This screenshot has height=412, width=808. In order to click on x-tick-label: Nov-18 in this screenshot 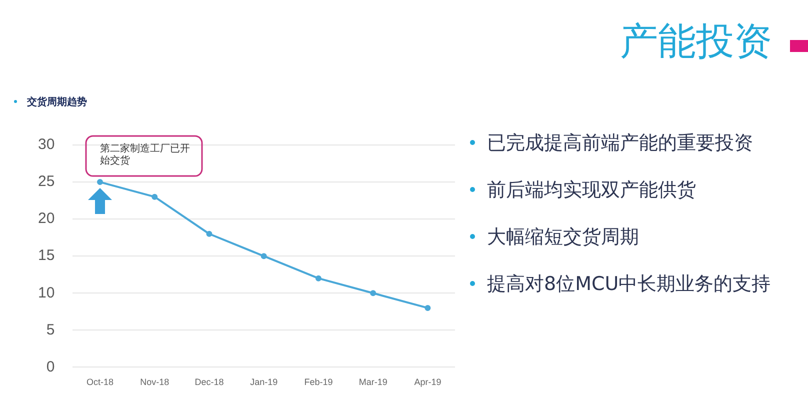, I will do `click(155, 382)`.